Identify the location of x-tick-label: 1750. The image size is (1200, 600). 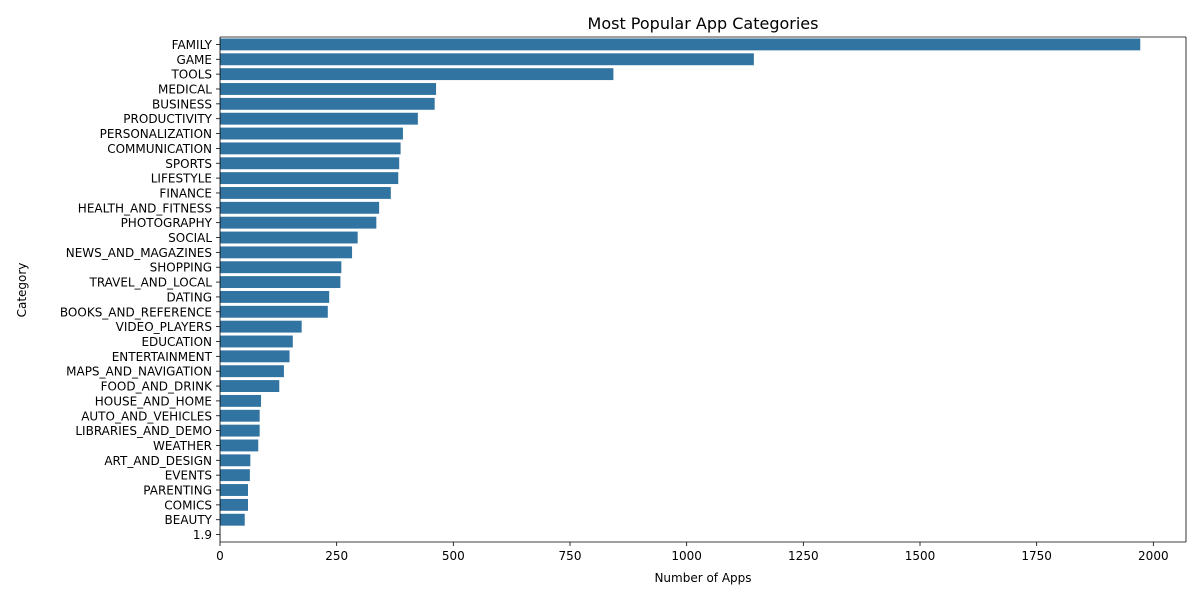
(1036, 556).